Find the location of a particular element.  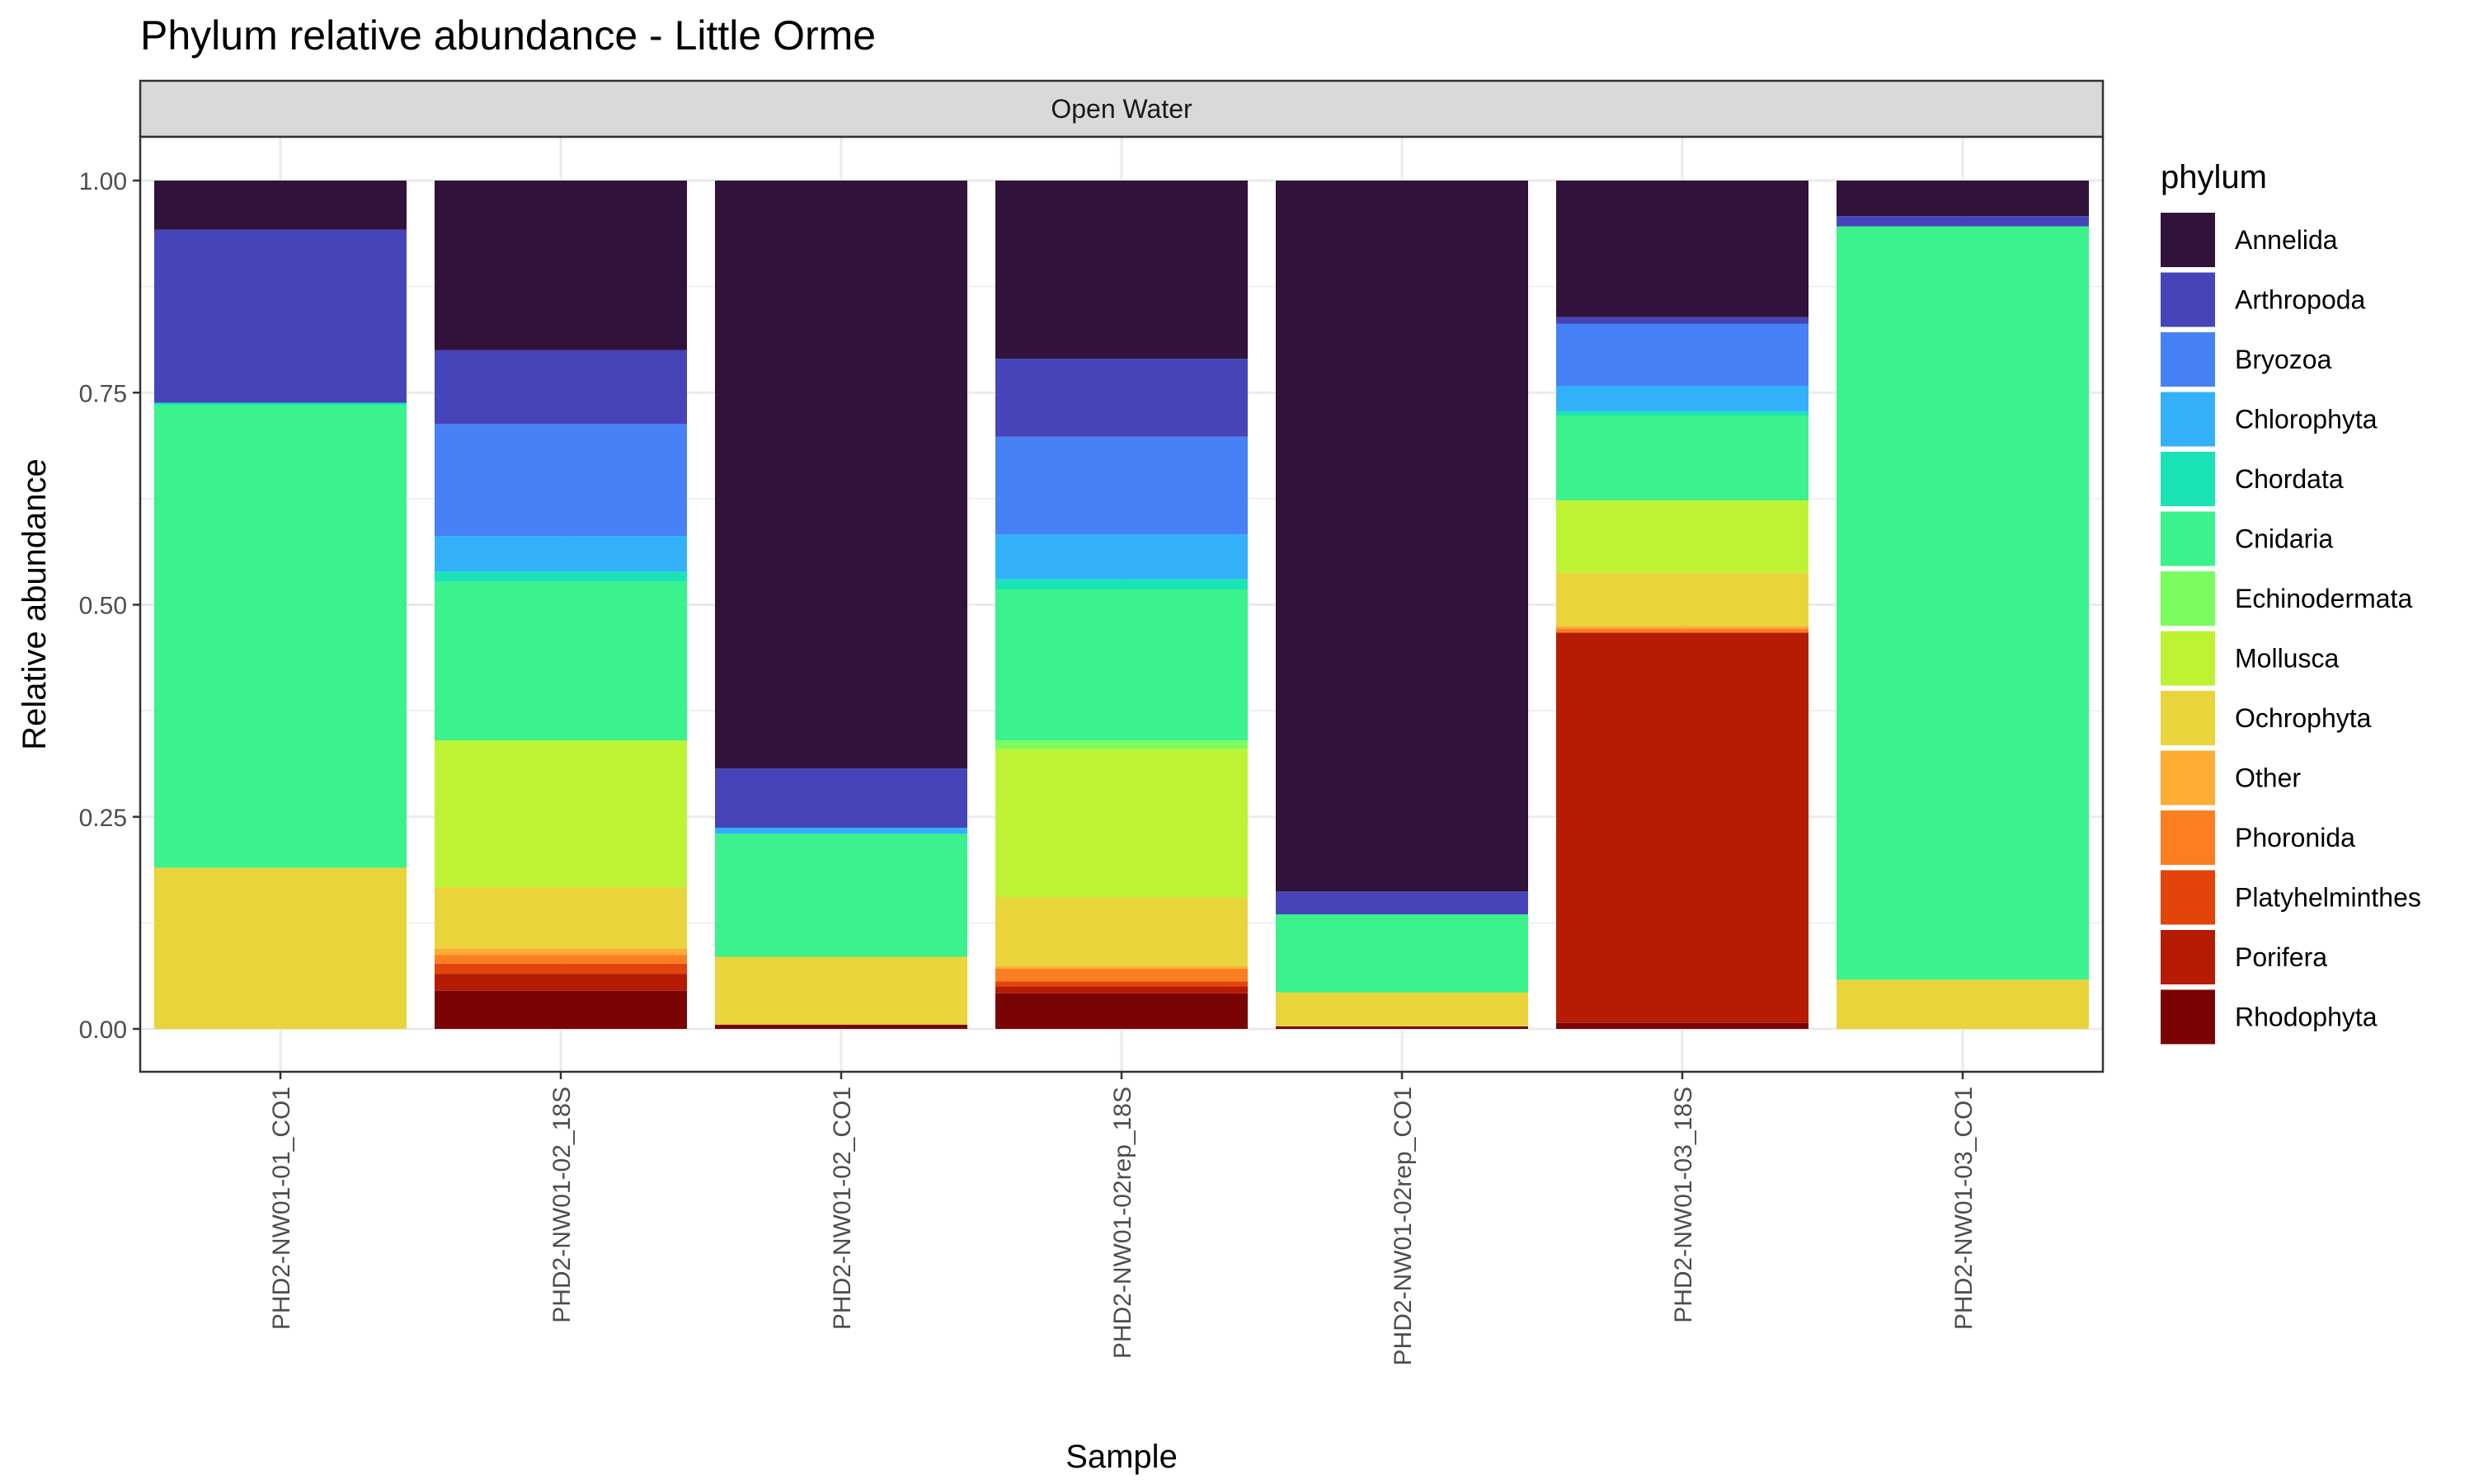

facet-label: Open Water is located at coordinates (1121, 109).